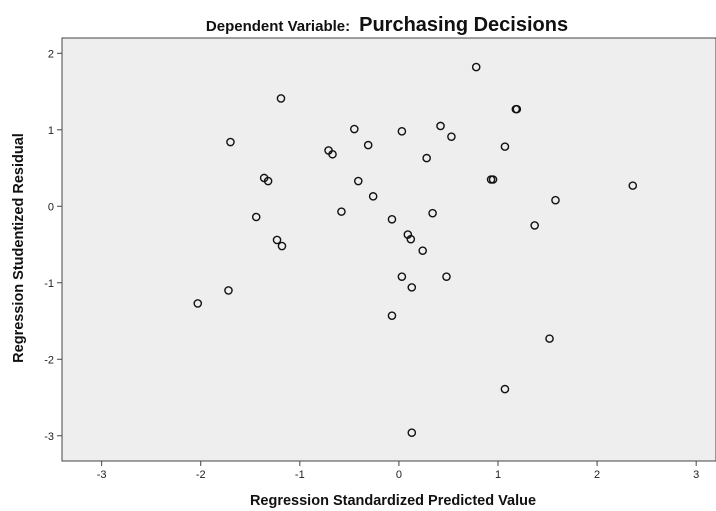  What do you see at coordinates (49, 284) in the screenshot?
I see `y-tick-label: -1` at bounding box center [49, 284].